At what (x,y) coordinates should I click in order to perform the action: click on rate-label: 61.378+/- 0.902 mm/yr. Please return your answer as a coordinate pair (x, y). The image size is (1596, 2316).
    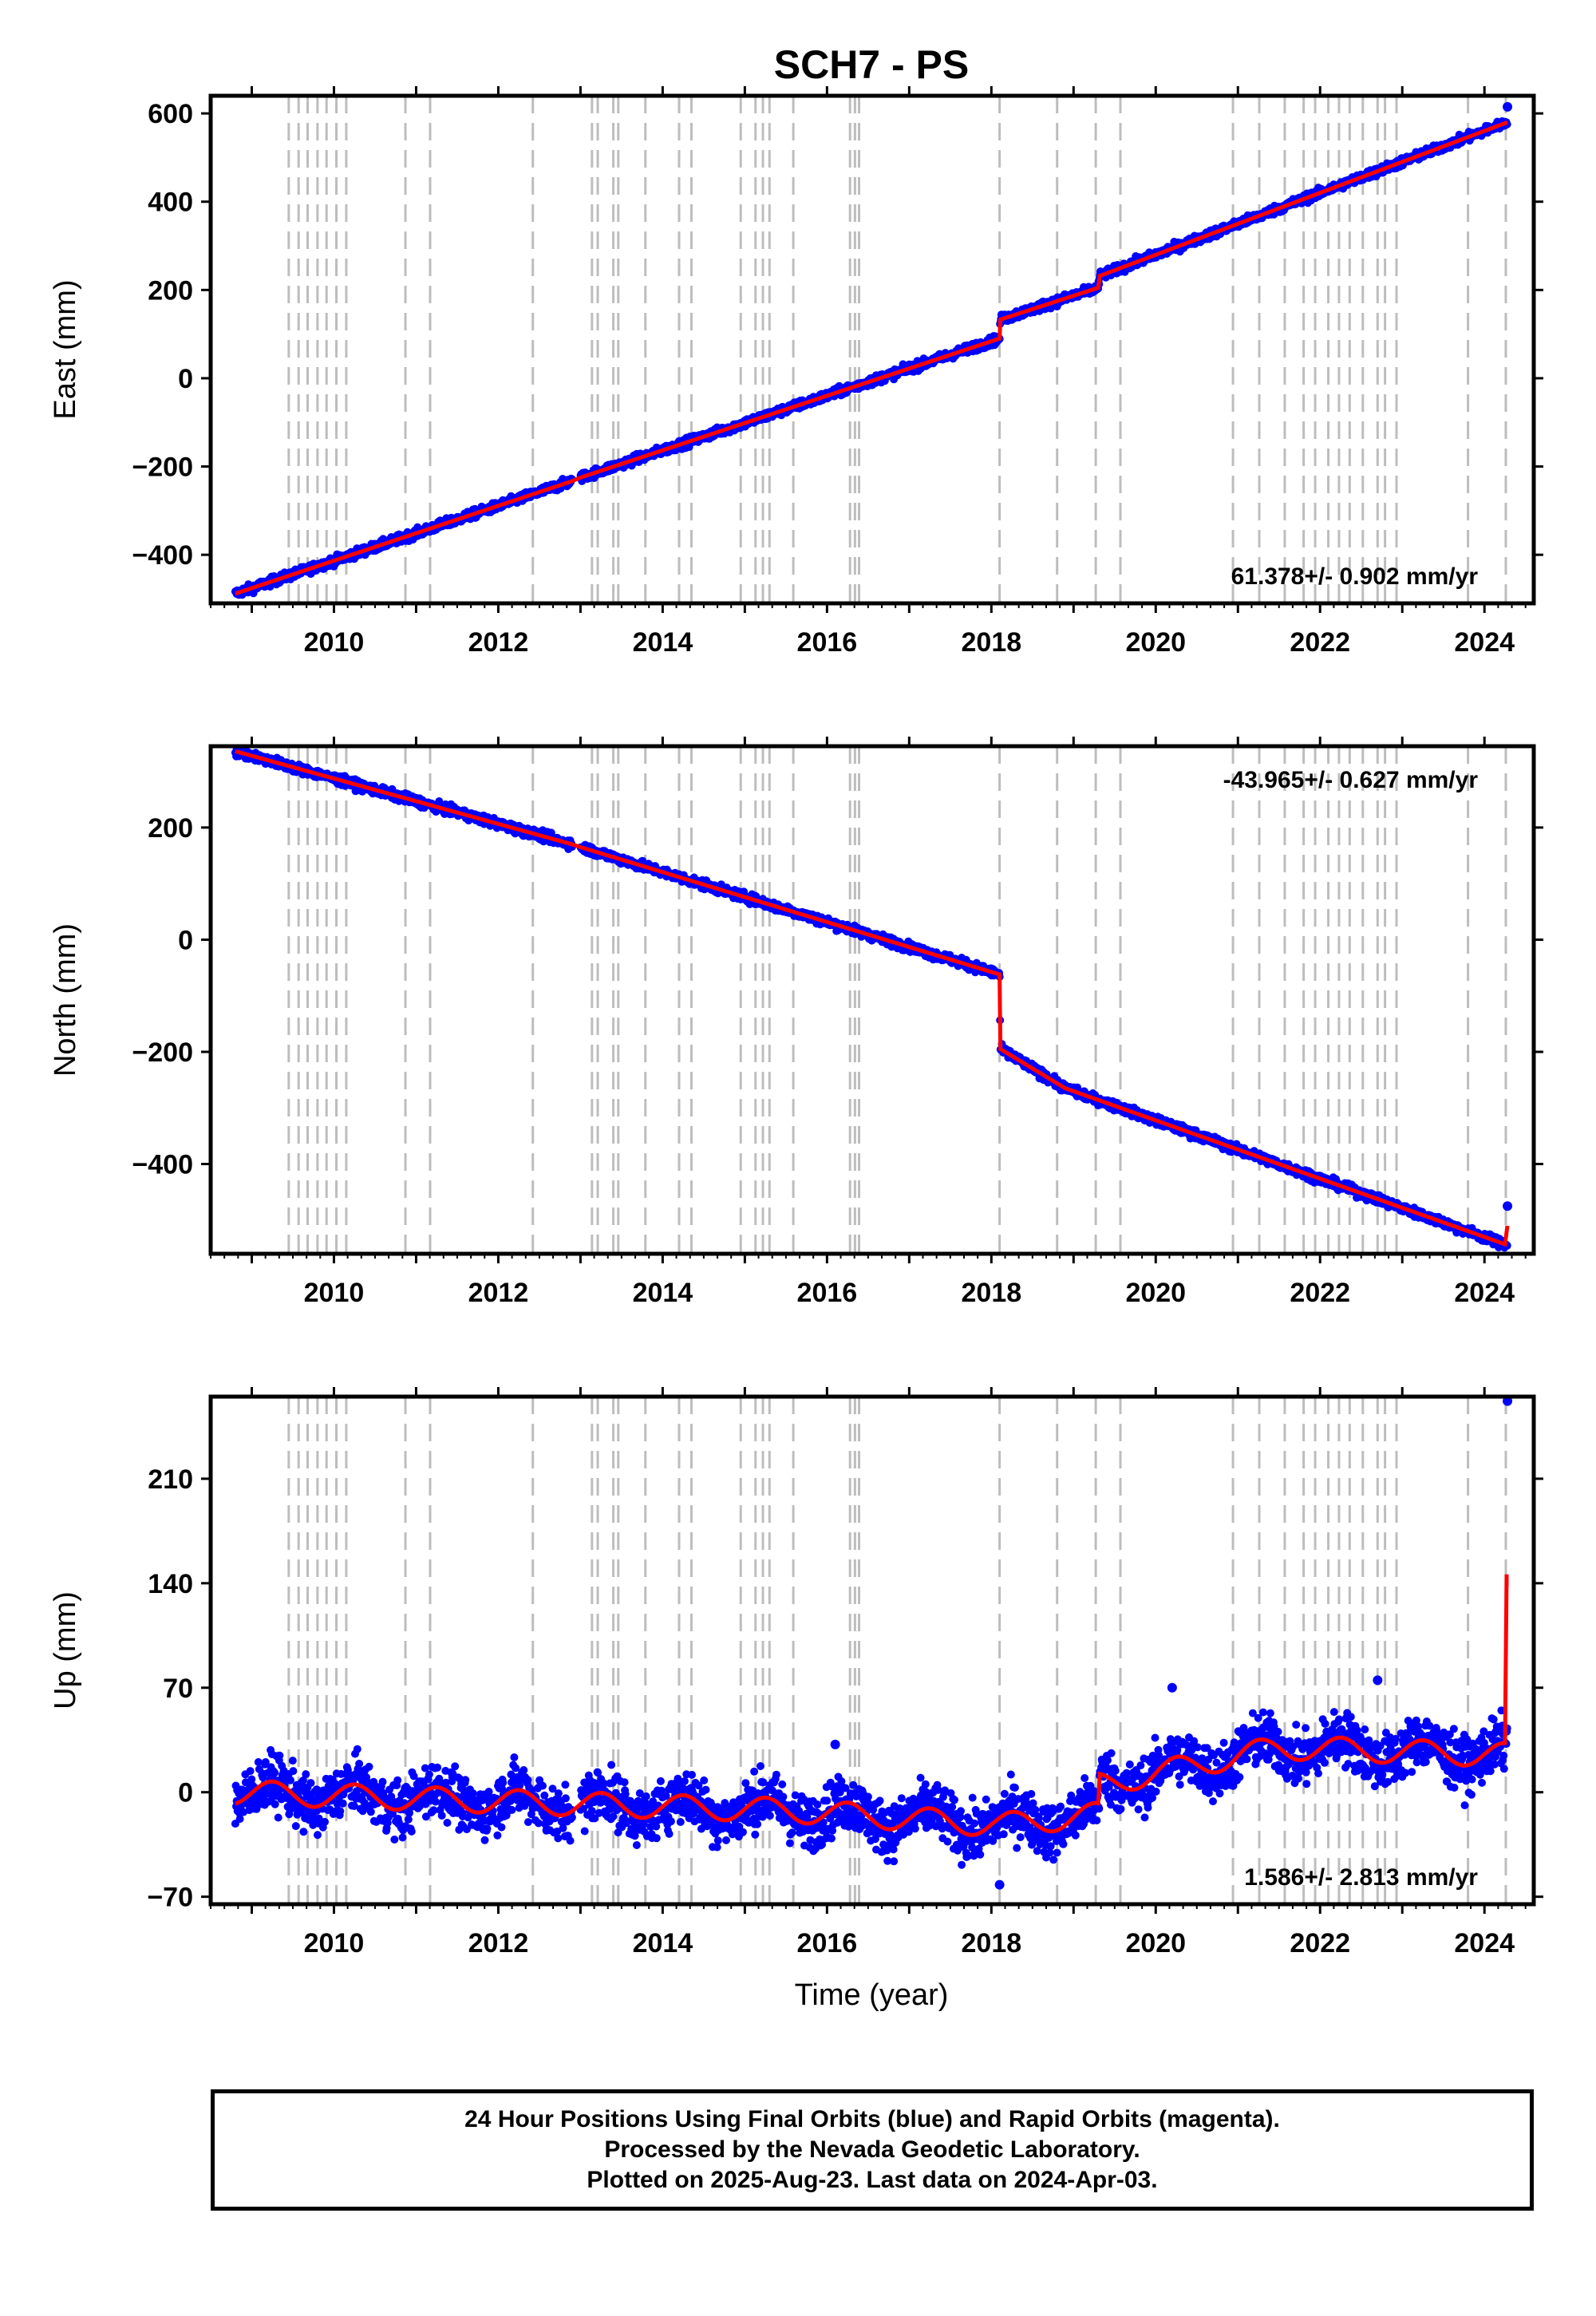
    Looking at the image, I should click on (1355, 576).